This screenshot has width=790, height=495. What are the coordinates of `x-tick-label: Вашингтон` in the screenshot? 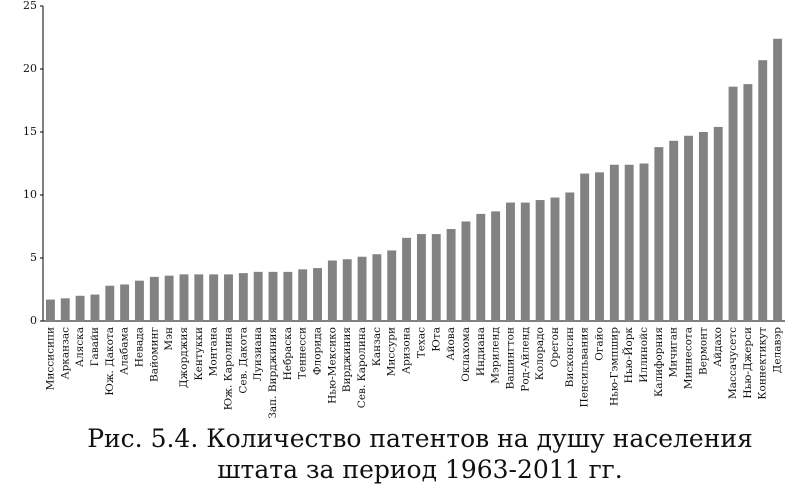 It's located at (510, 358).